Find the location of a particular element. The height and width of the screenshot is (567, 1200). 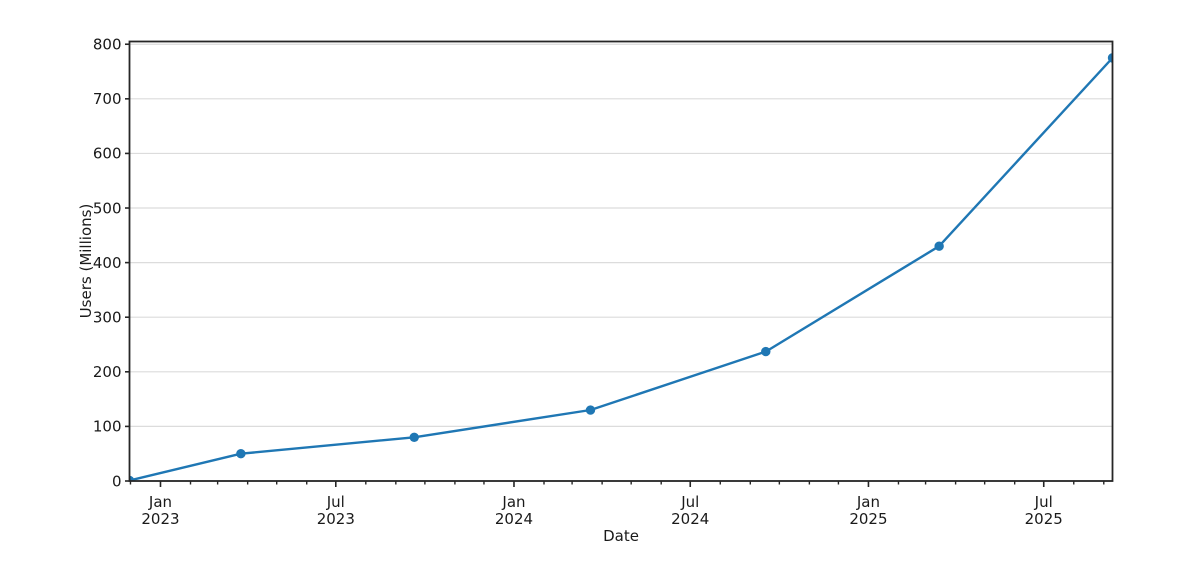

y-axis-title: Users (Millions) is located at coordinates (86, 261).